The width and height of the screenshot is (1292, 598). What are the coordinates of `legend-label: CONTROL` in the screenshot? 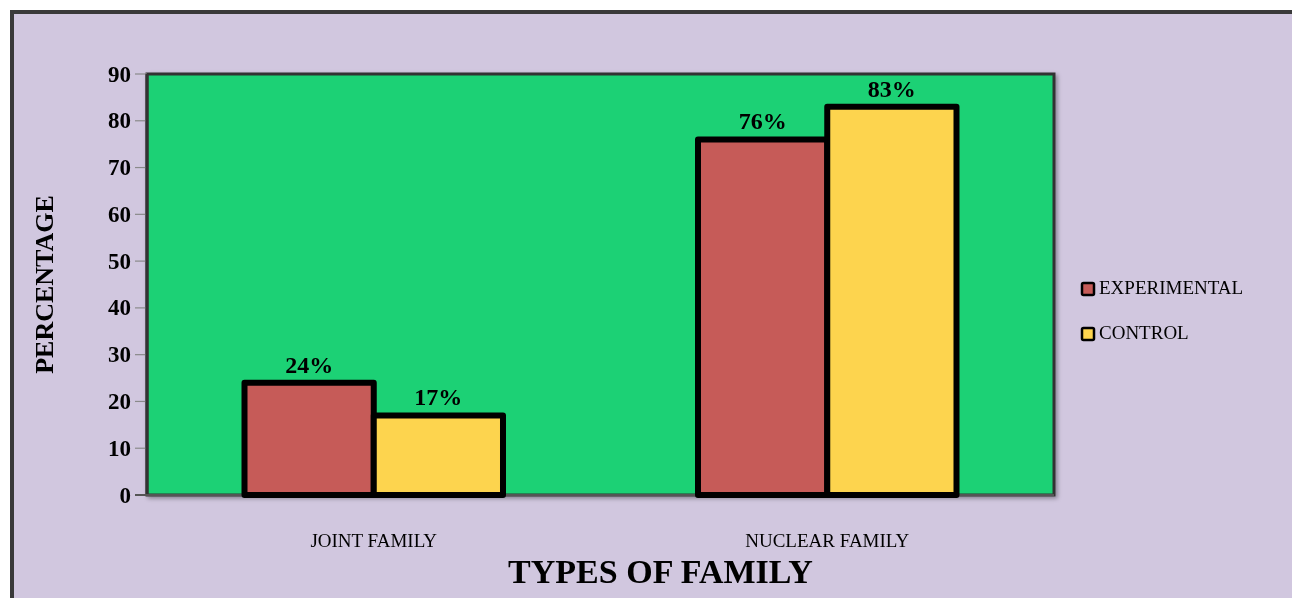 It's located at (1144, 333).